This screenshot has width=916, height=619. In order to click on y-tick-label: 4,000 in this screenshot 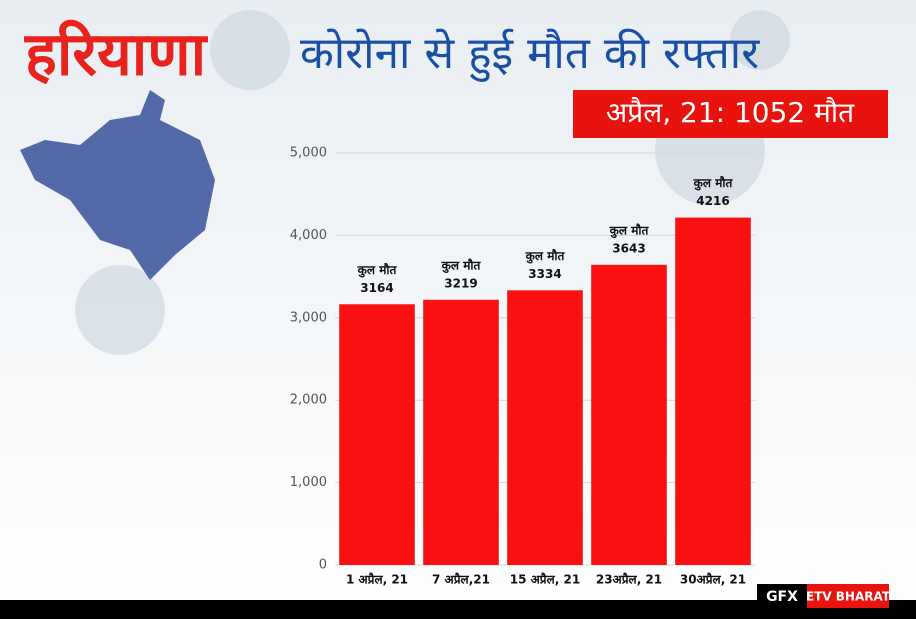, I will do `click(308, 235)`.